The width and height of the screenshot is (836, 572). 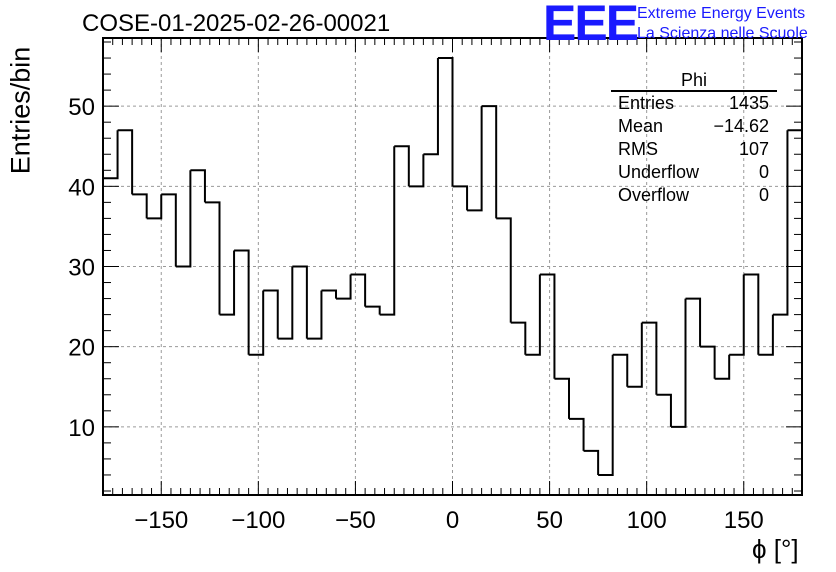 What do you see at coordinates (236, 23) in the screenshot?
I see `chart-title: COSE-01-2025-02-26-00021` at bounding box center [236, 23].